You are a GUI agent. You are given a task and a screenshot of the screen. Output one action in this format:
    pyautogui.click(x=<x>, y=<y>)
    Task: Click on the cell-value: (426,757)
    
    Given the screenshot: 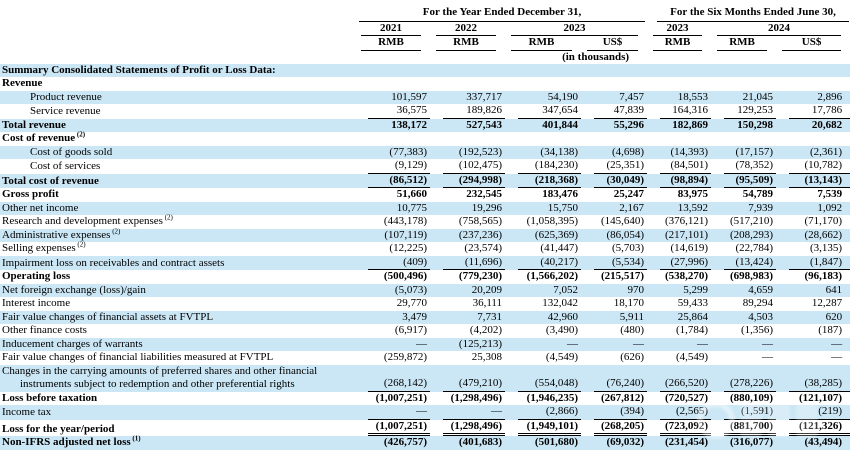 What is the action you would take?
    pyautogui.click(x=405, y=442)
    